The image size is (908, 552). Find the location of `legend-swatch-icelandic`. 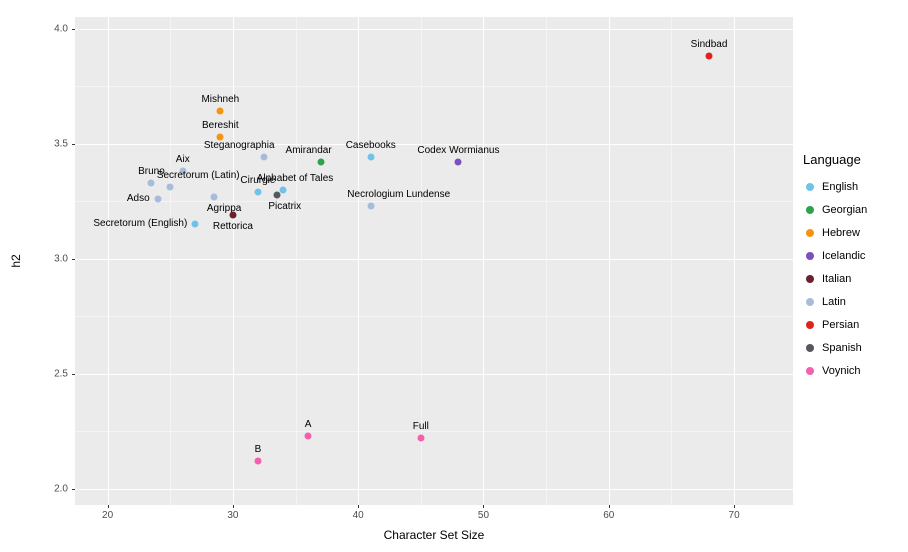

legend-swatch-icelandic is located at coordinates (810, 255).